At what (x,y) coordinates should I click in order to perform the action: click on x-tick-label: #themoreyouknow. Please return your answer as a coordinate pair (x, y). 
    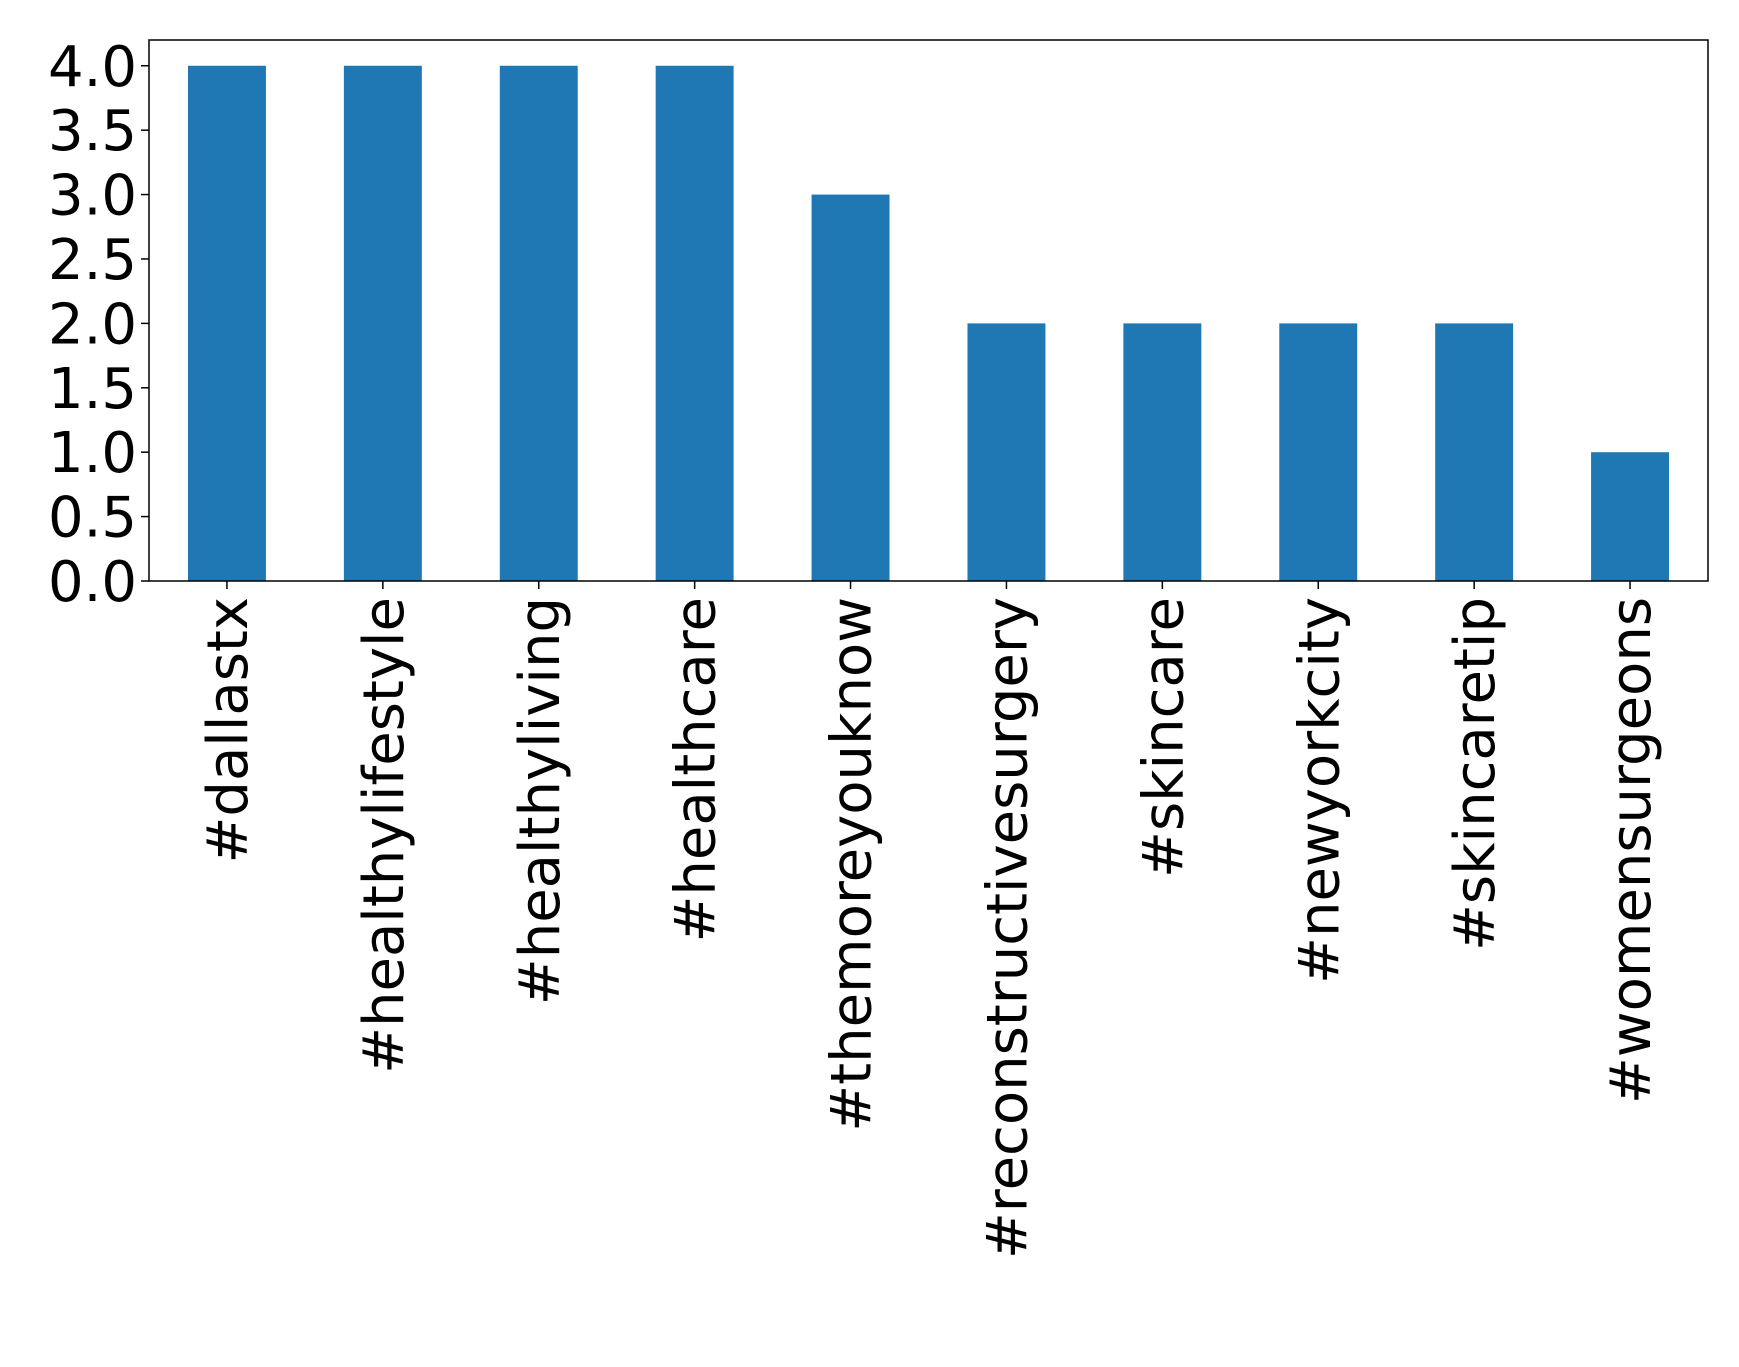
    Looking at the image, I should click on (852, 864).